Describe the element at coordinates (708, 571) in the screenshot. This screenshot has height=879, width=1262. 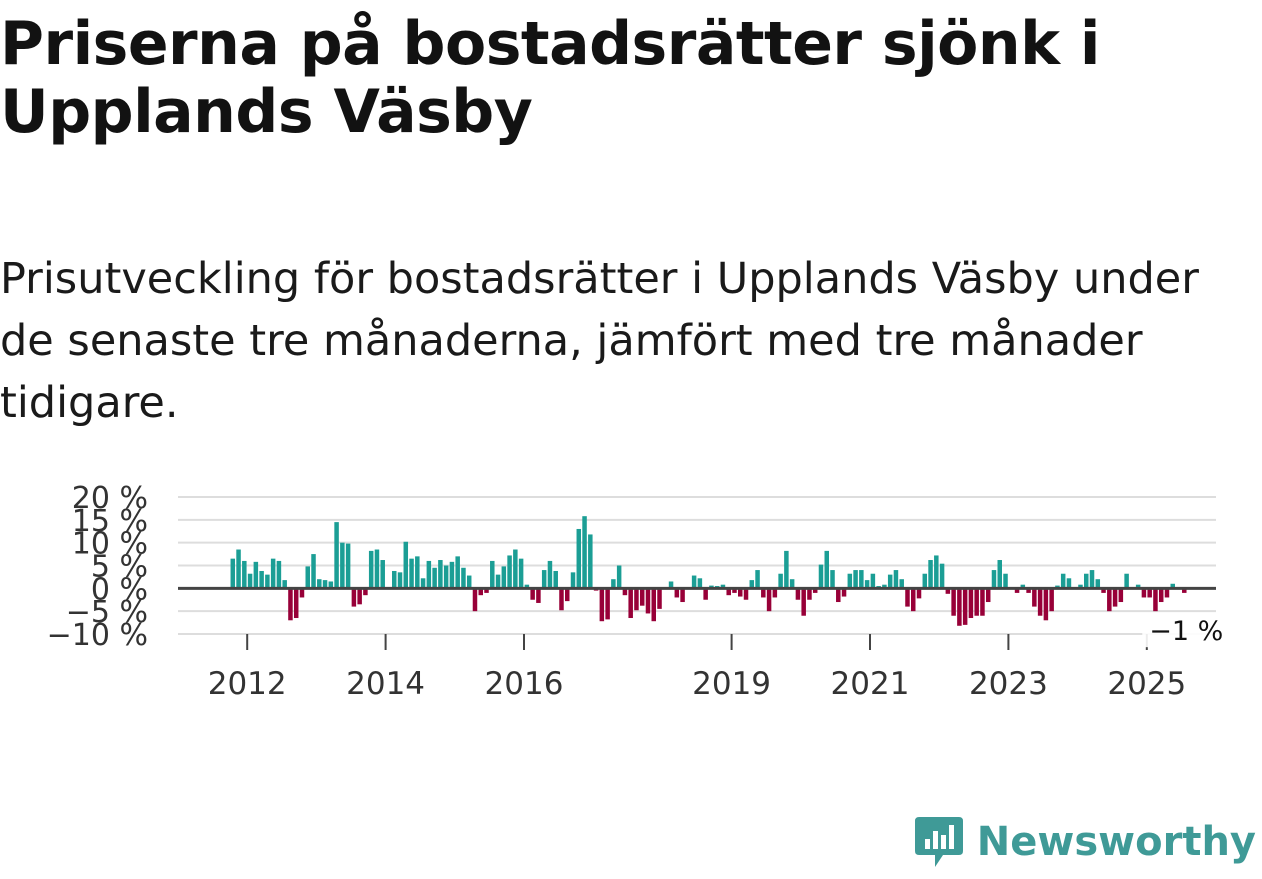
I see `bars` at that location.